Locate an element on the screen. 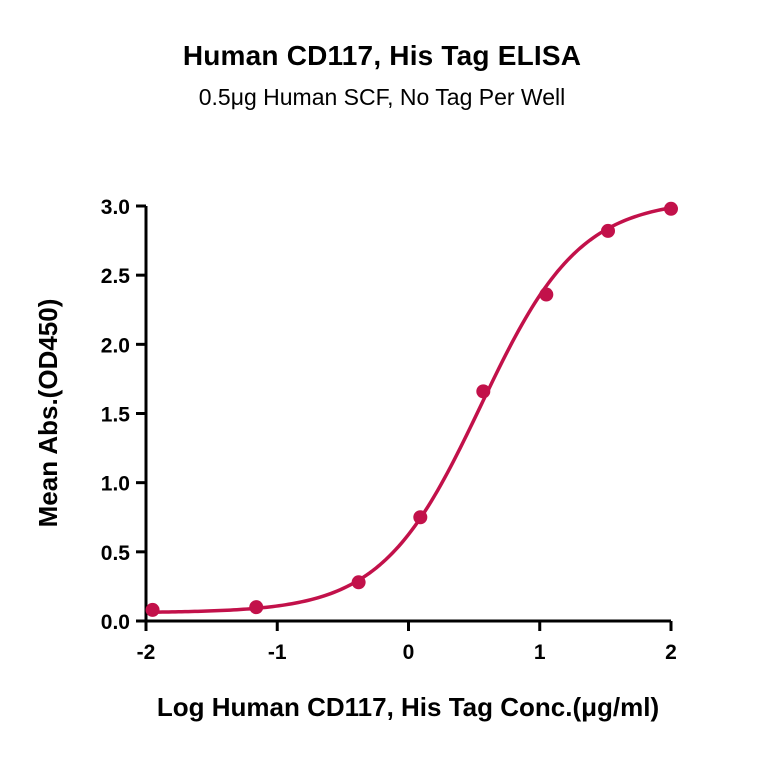 This screenshot has width=764, height=764. y-tick-label: 1.5 is located at coordinates (116, 415).